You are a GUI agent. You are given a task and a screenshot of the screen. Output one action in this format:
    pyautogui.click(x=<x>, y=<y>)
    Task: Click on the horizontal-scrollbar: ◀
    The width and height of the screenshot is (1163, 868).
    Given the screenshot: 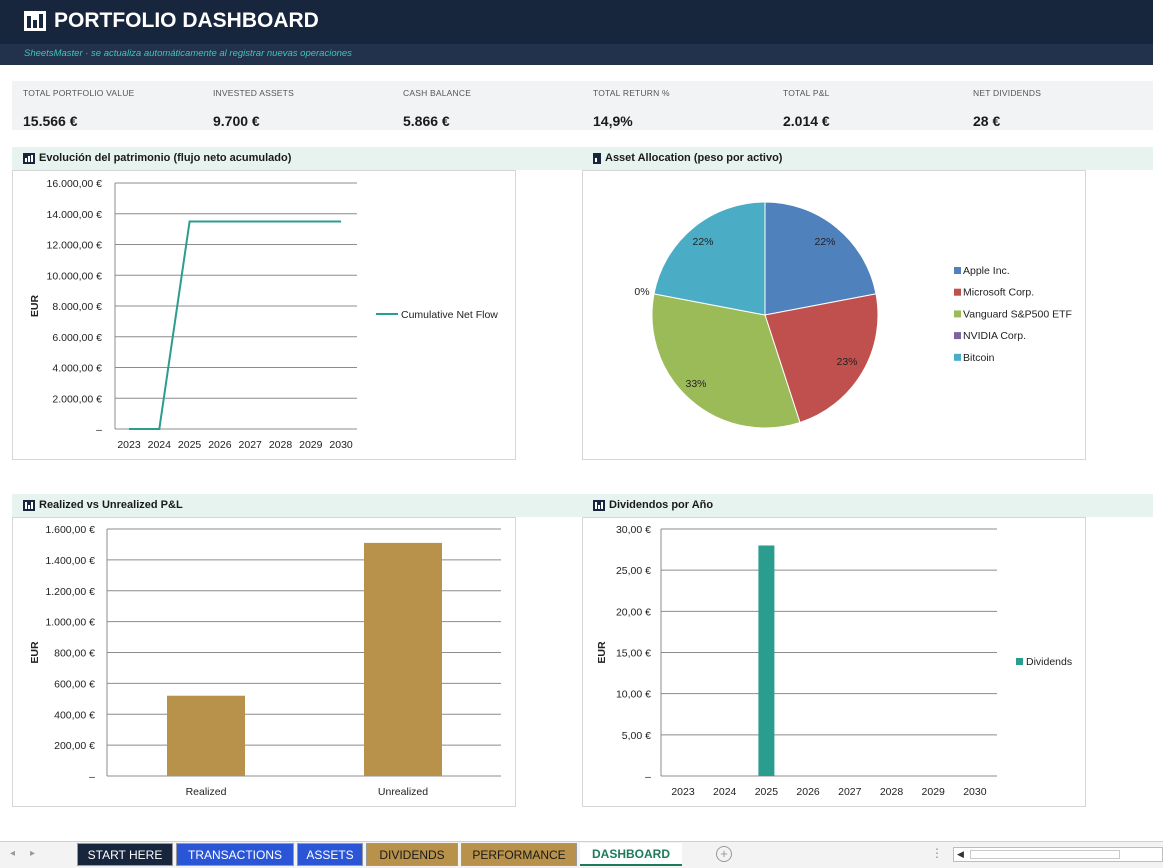 What is the action you would take?
    pyautogui.click(x=1058, y=854)
    